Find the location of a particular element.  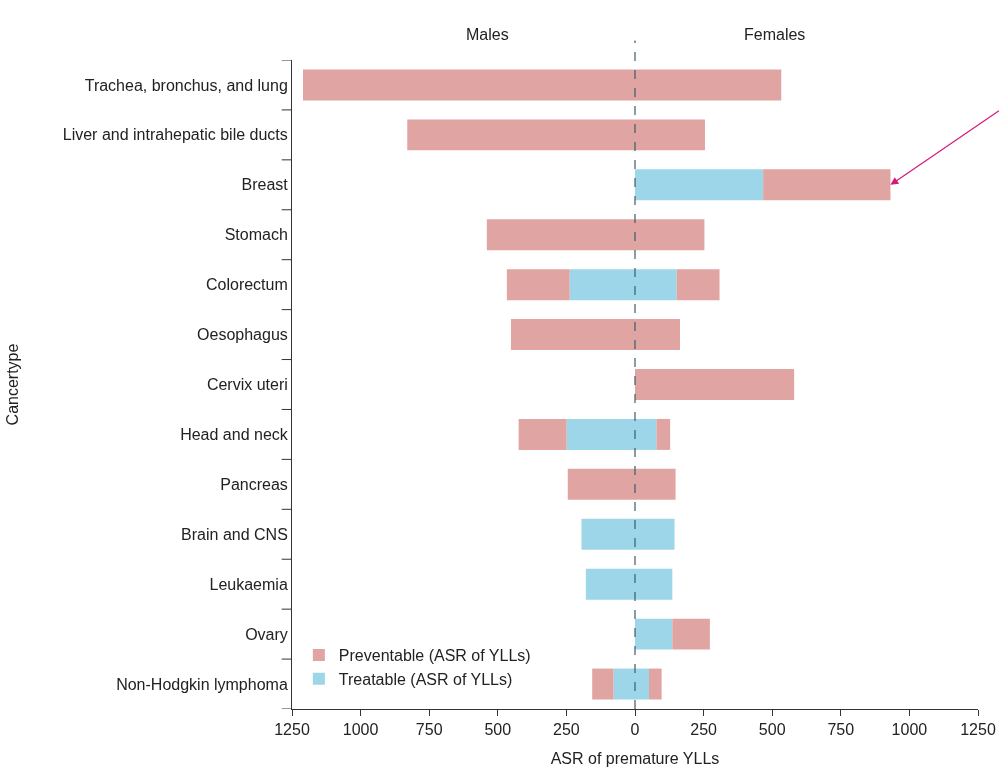

legend-label: Treatable (ASR of YLLs) is located at coordinates (425, 679).